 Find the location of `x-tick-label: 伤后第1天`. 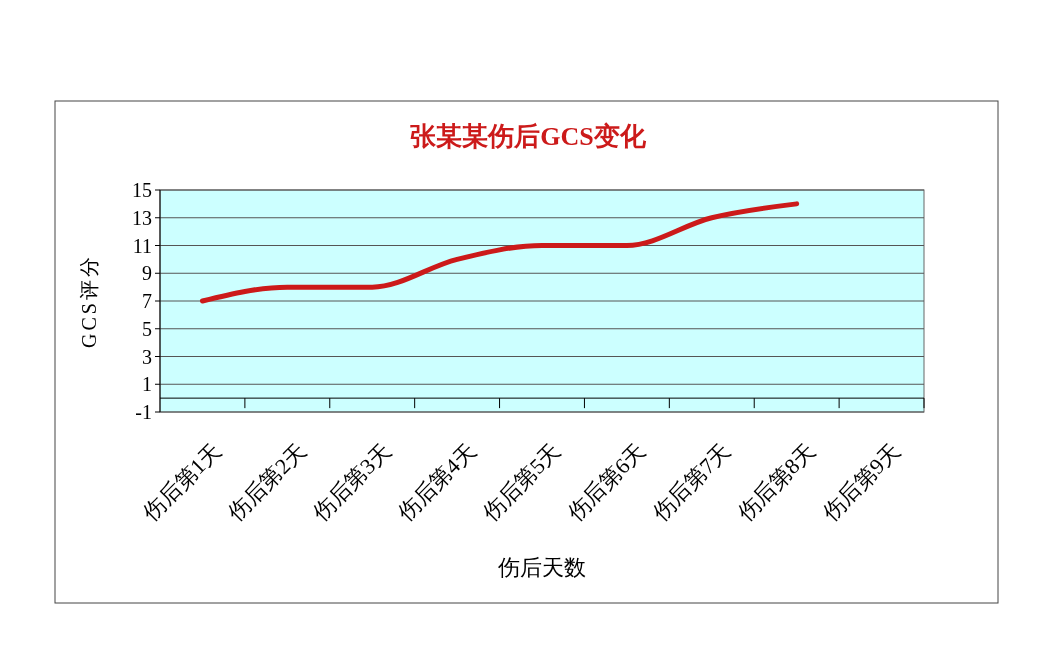

x-tick-label: 伤后第1天 is located at coordinates (182, 481).